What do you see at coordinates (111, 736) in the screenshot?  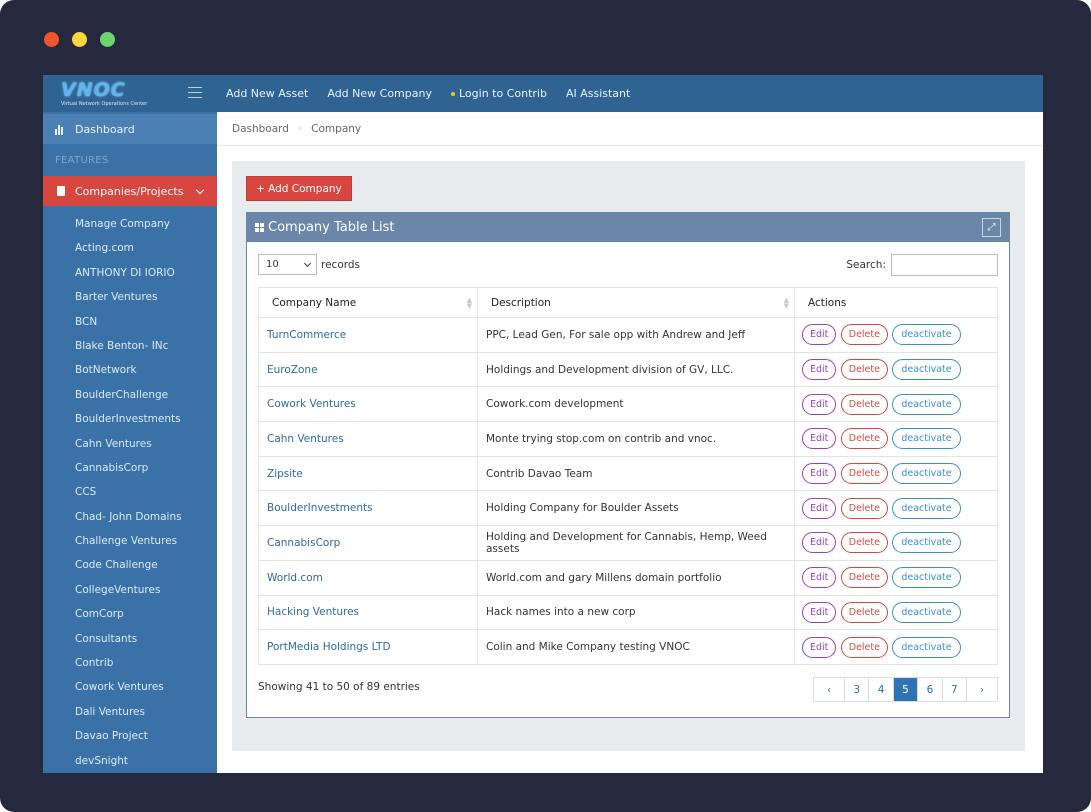 I see `sidebar-item: Davao Project` at bounding box center [111, 736].